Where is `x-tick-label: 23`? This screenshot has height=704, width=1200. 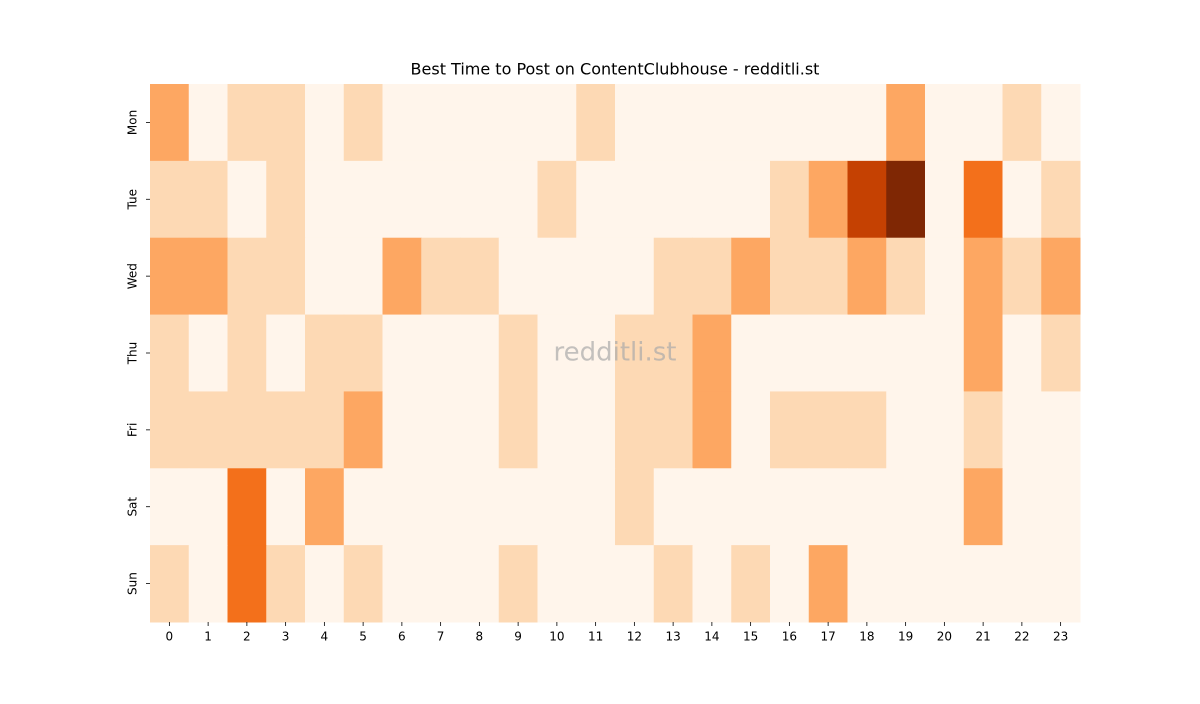 x-tick-label: 23 is located at coordinates (1060, 637).